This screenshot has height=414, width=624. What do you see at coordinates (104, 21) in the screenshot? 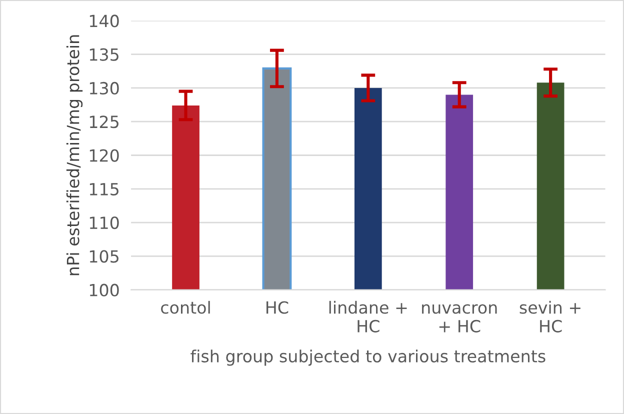
I see `y-tick-label: 140` at bounding box center [104, 21].